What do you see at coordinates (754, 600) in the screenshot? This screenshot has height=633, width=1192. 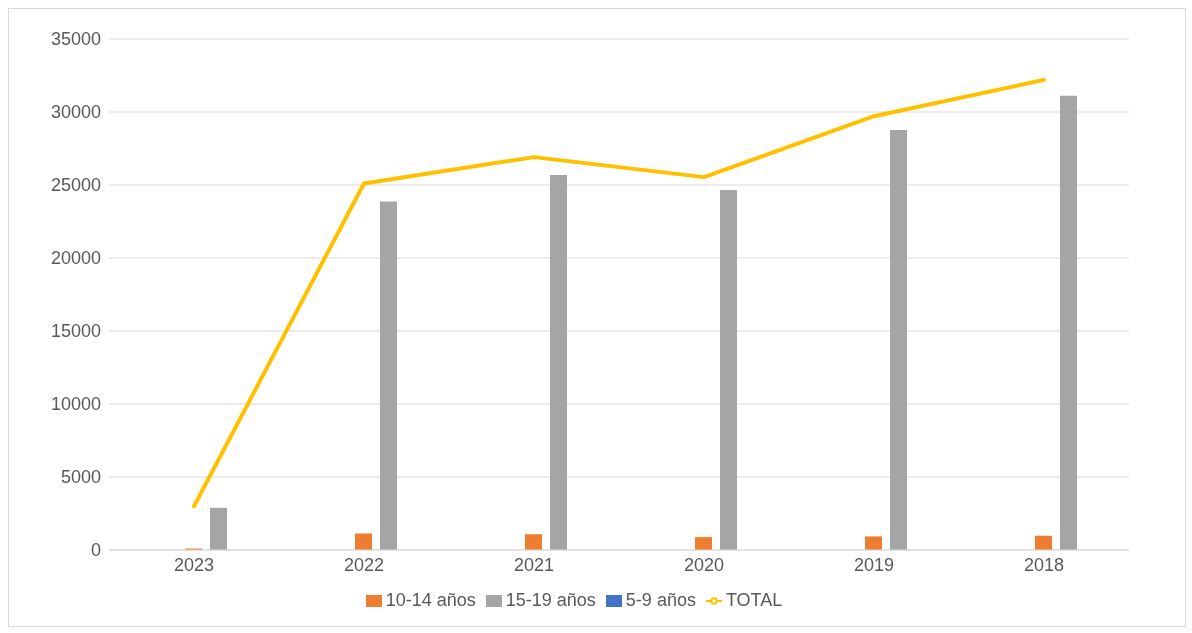 I see `legend-label: TOTAL` at bounding box center [754, 600].